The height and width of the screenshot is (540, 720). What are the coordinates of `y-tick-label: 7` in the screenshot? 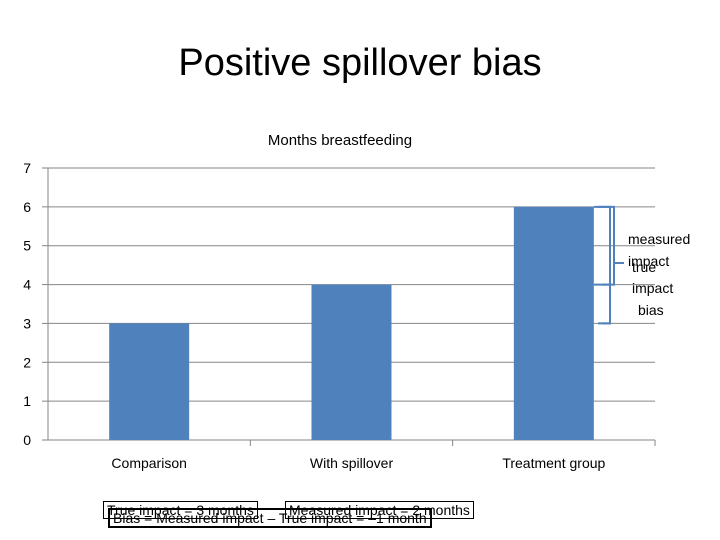 It's located at (27, 168).